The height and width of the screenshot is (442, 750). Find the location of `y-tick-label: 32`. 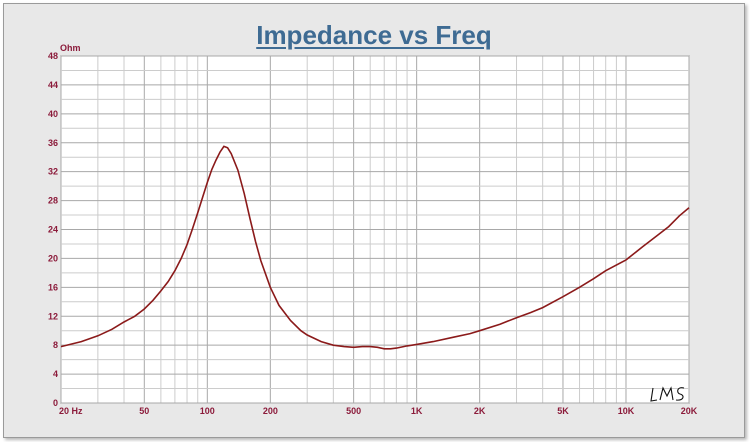

y-tick-label: 32 is located at coordinates (53, 172).